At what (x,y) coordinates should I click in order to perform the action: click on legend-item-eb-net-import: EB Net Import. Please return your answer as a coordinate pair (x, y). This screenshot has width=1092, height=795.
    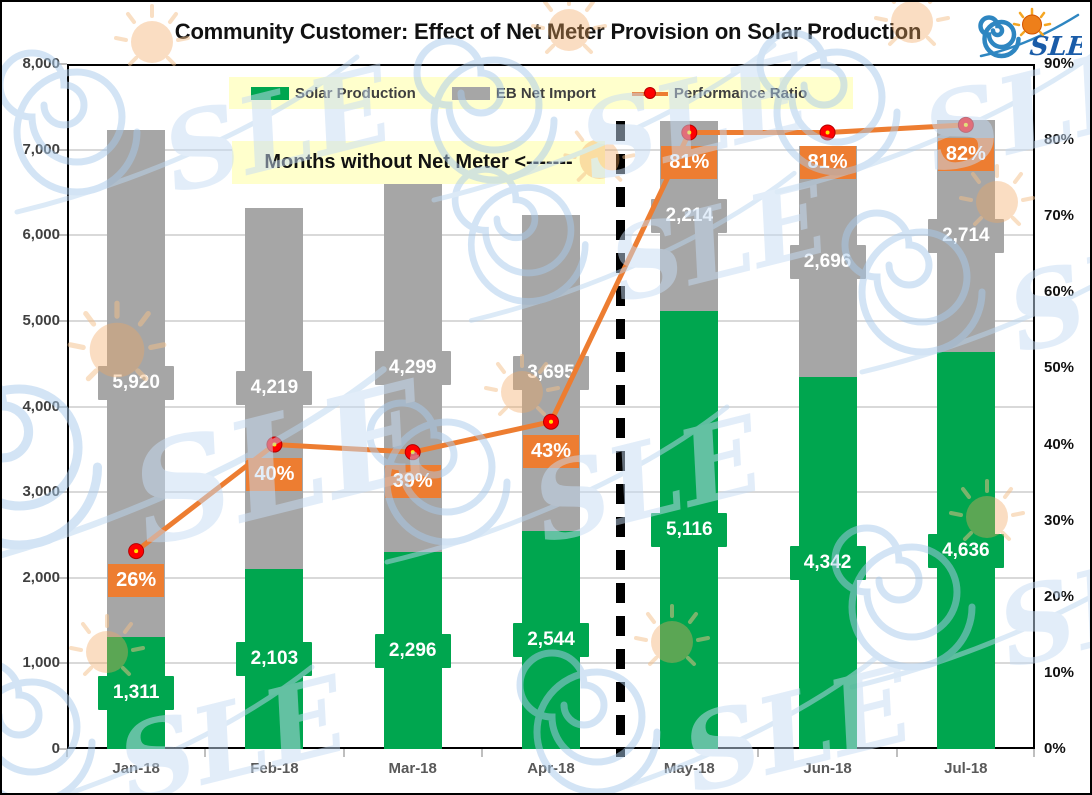
    Looking at the image, I should click on (523, 93).